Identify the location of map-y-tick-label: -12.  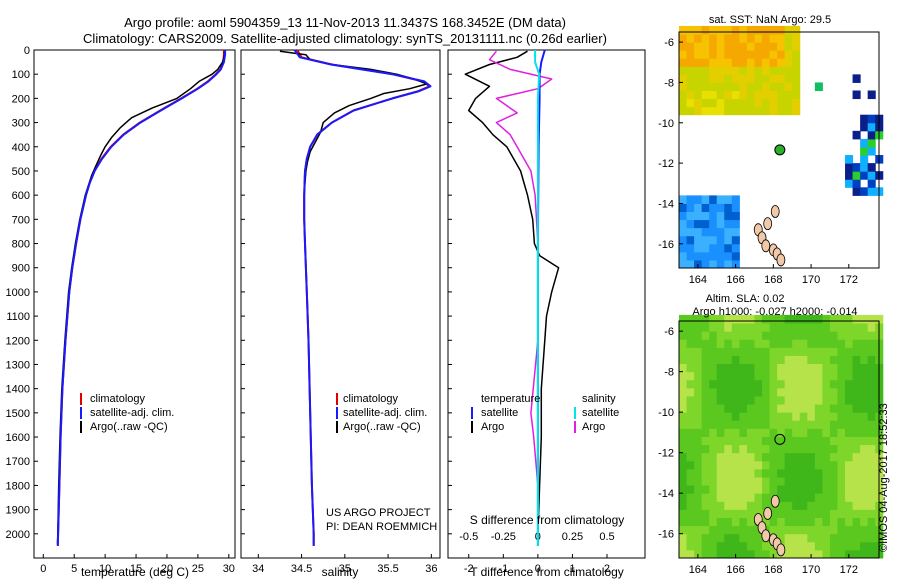
(666, 454).